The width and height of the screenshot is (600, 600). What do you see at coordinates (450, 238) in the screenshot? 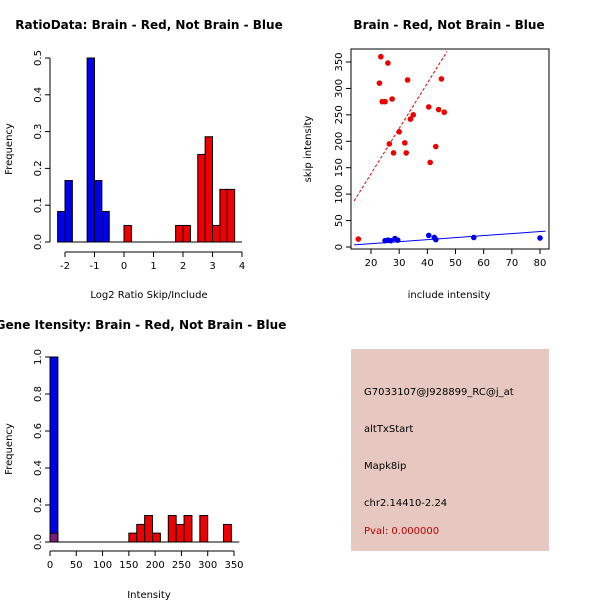
I see `scatter-fit-line-blue` at bounding box center [450, 238].